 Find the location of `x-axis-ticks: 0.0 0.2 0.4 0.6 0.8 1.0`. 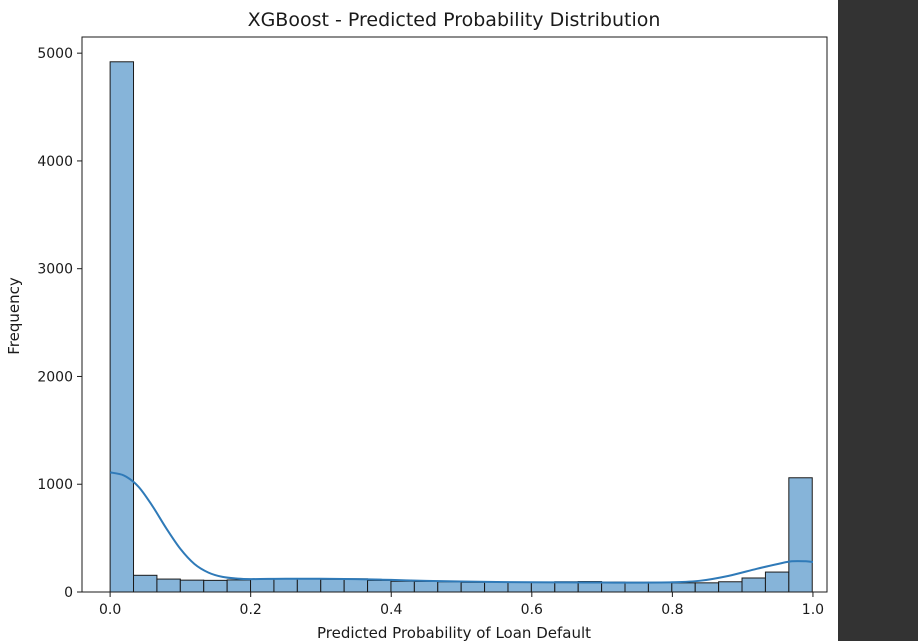

x-axis-ticks: 0.0 0.2 0.4 0.6 0.8 1.0 is located at coordinates (461, 605).